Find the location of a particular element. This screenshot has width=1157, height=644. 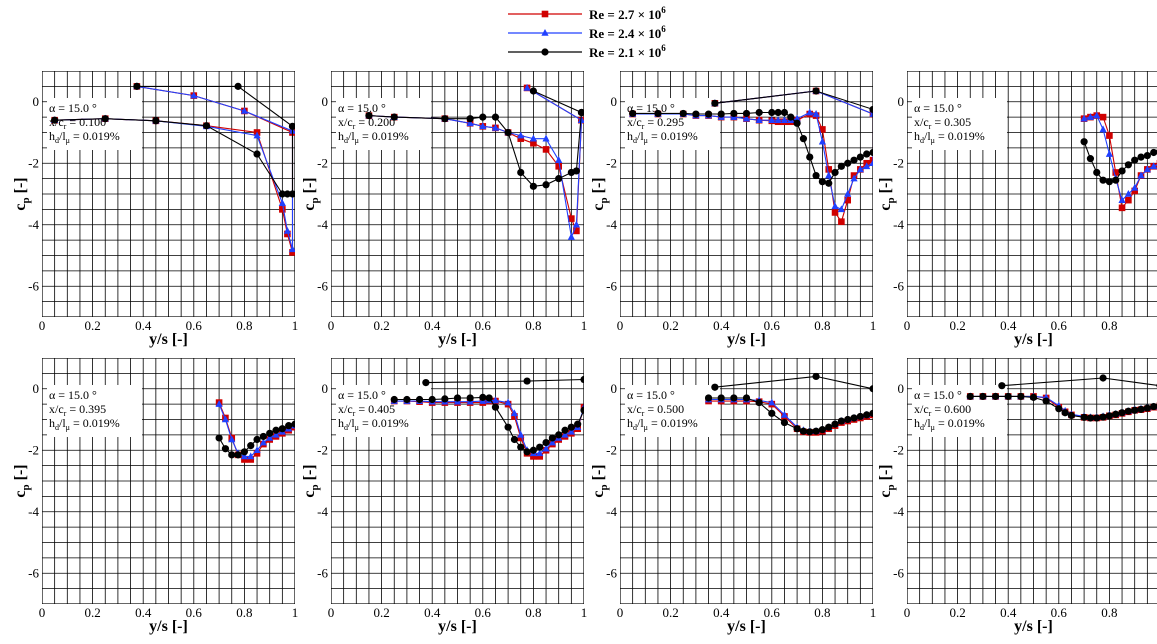

annotation-xc-val: = 0.295 is located at coordinates (664, 122).